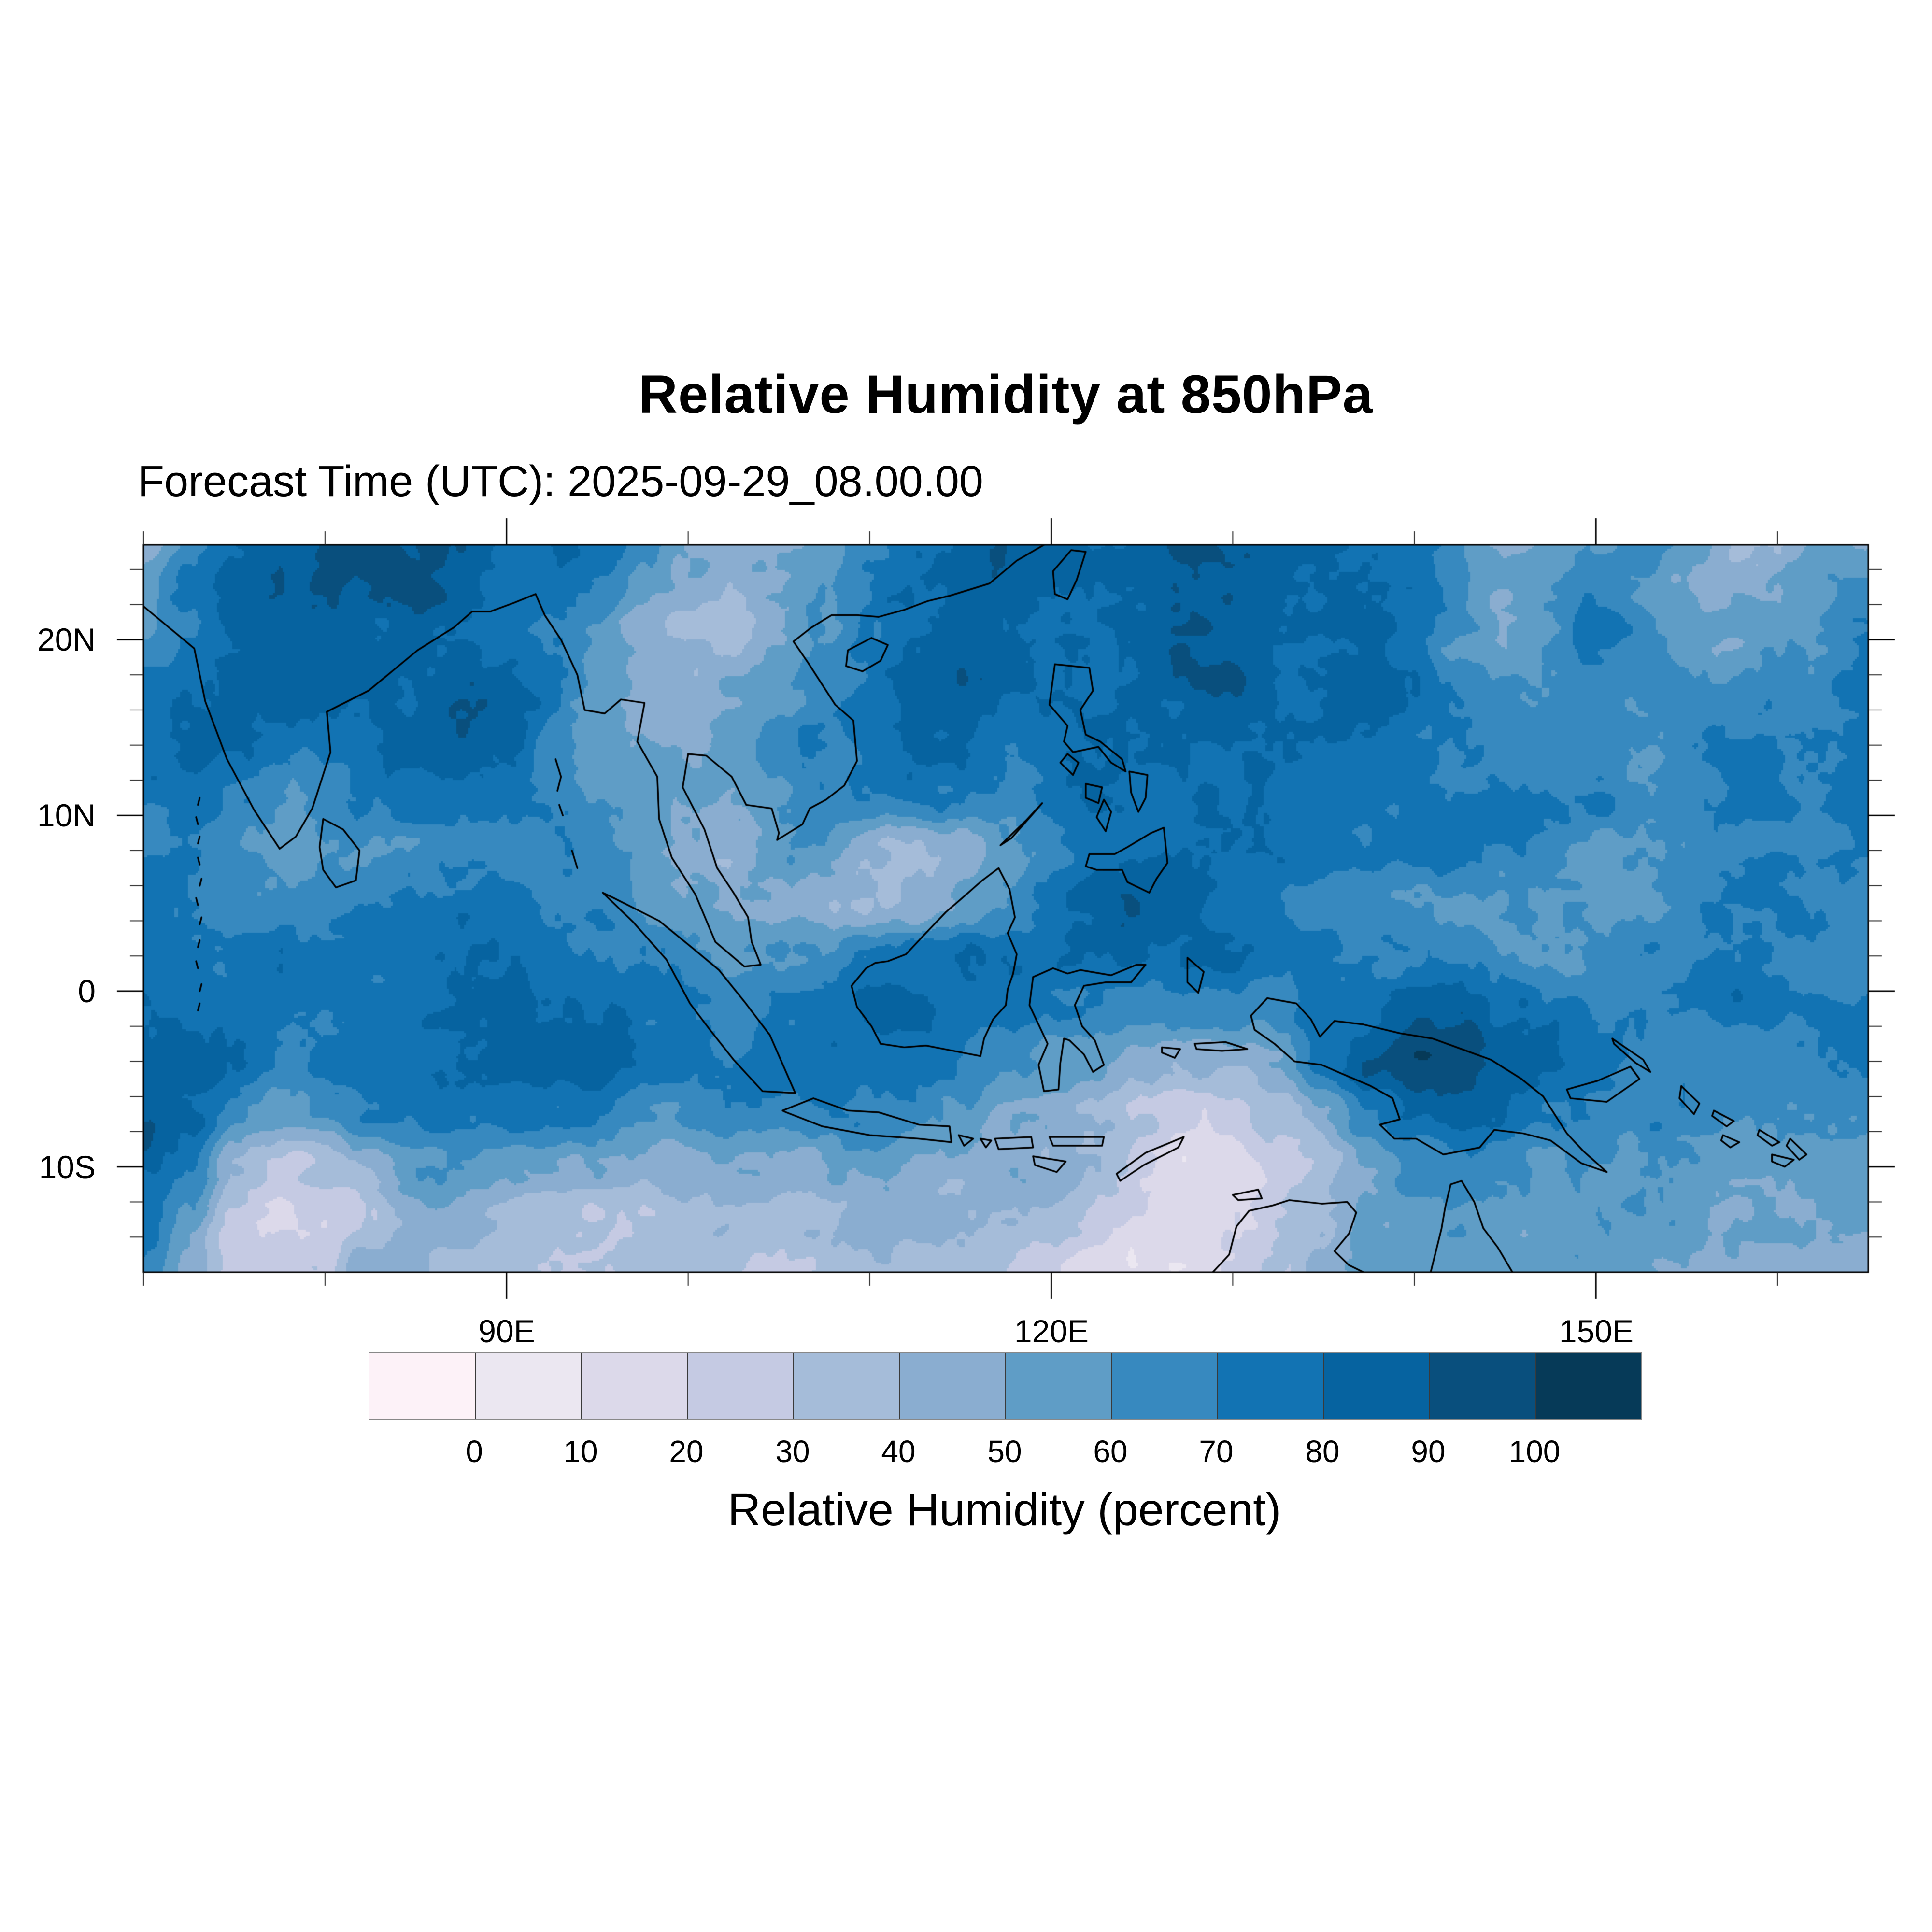 This screenshot has width=1932, height=1932. What do you see at coordinates (506, 1331) in the screenshot?
I see `lon-tick-label-90e: 90E` at bounding box center [506, 1331].